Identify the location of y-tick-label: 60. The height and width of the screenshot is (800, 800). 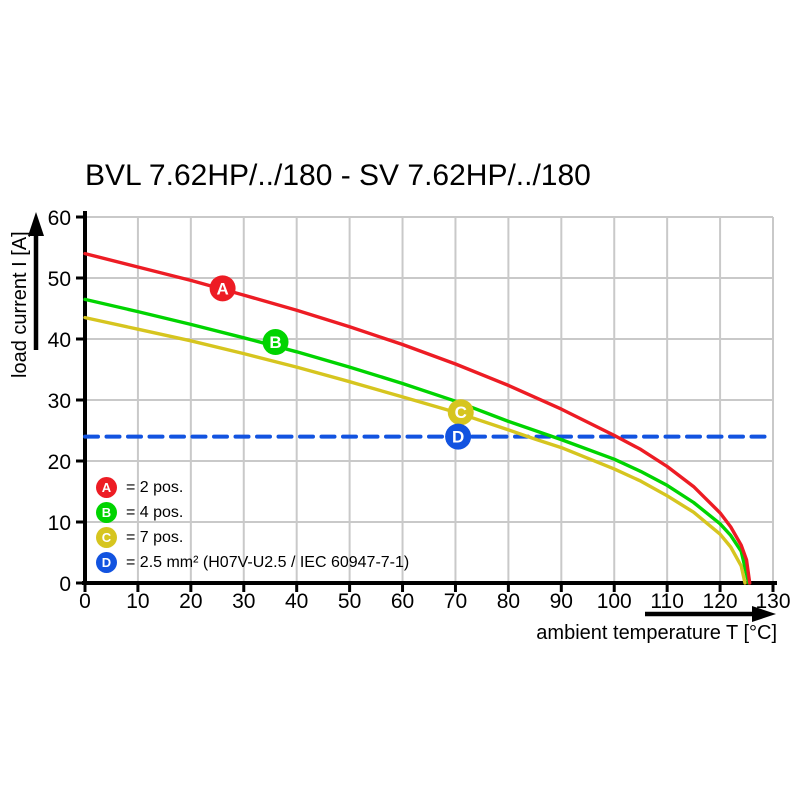
(59, 218).